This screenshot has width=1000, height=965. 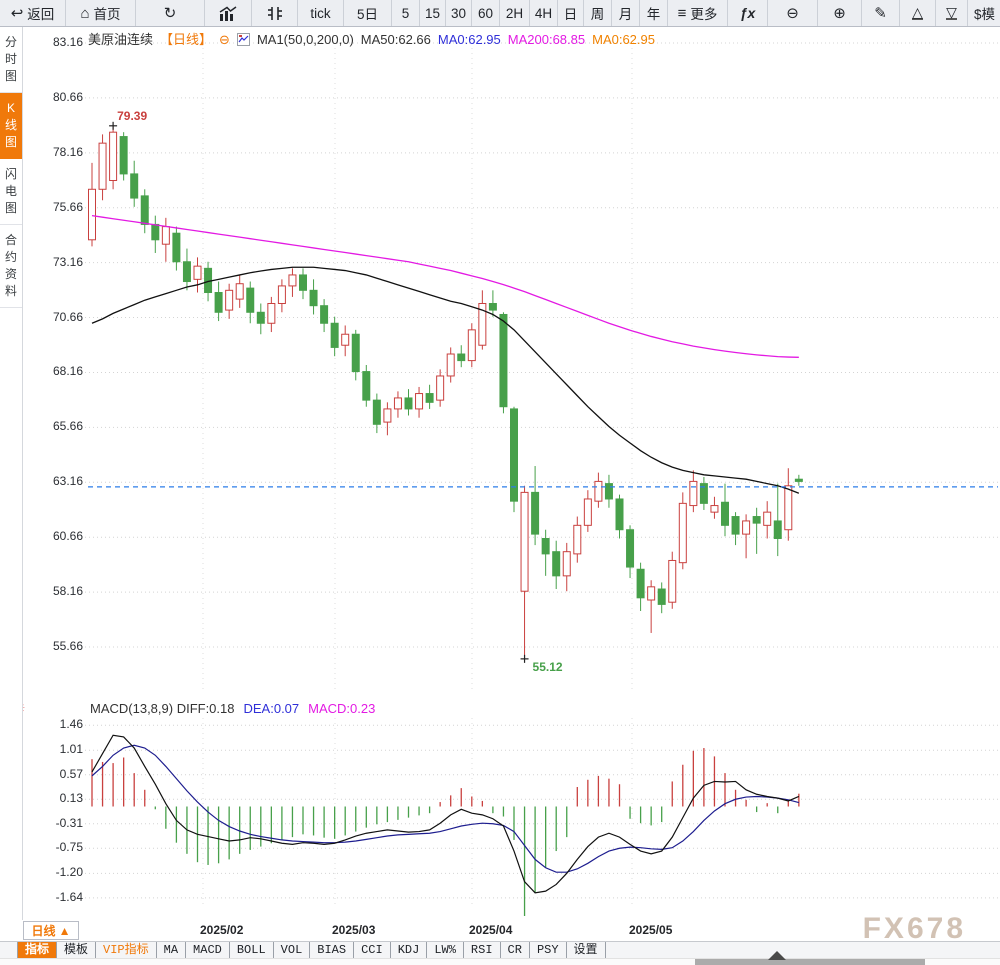 What do you see at coordinates (952, 13) in the screenshot?
I see `scale-down-button: ▽` at bounding box center [952, 13].